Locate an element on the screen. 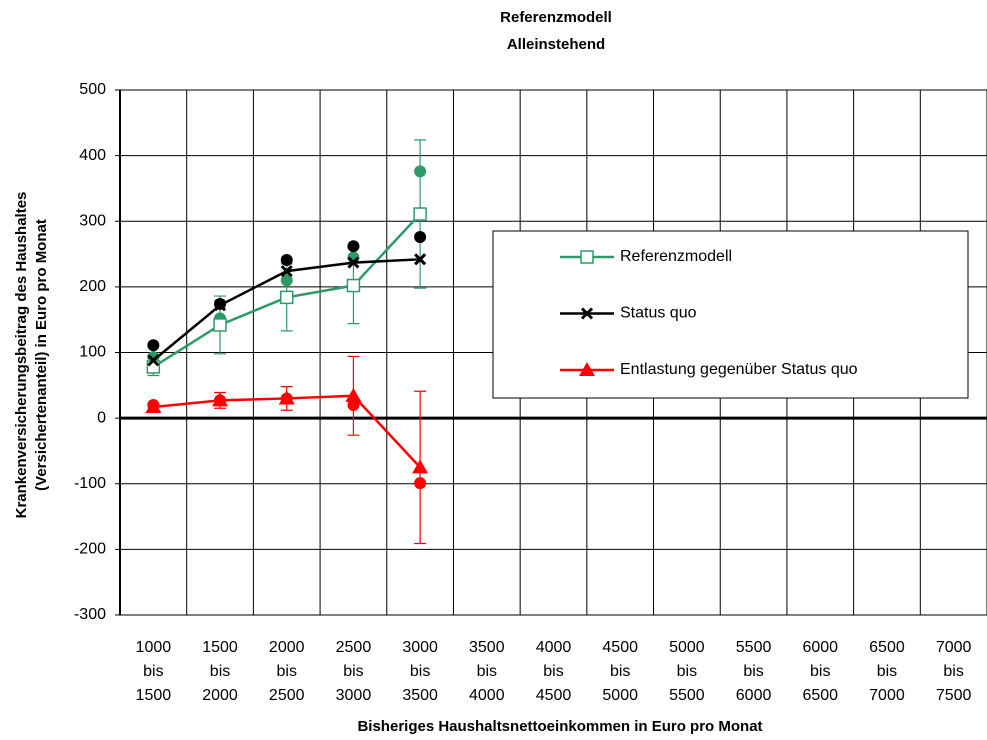 Image resolution: width=987 pixels, height=740 pixels. y-axis-label: (Versichertenanteil) in Euro pro Monat is located at coordinates (41, 355).